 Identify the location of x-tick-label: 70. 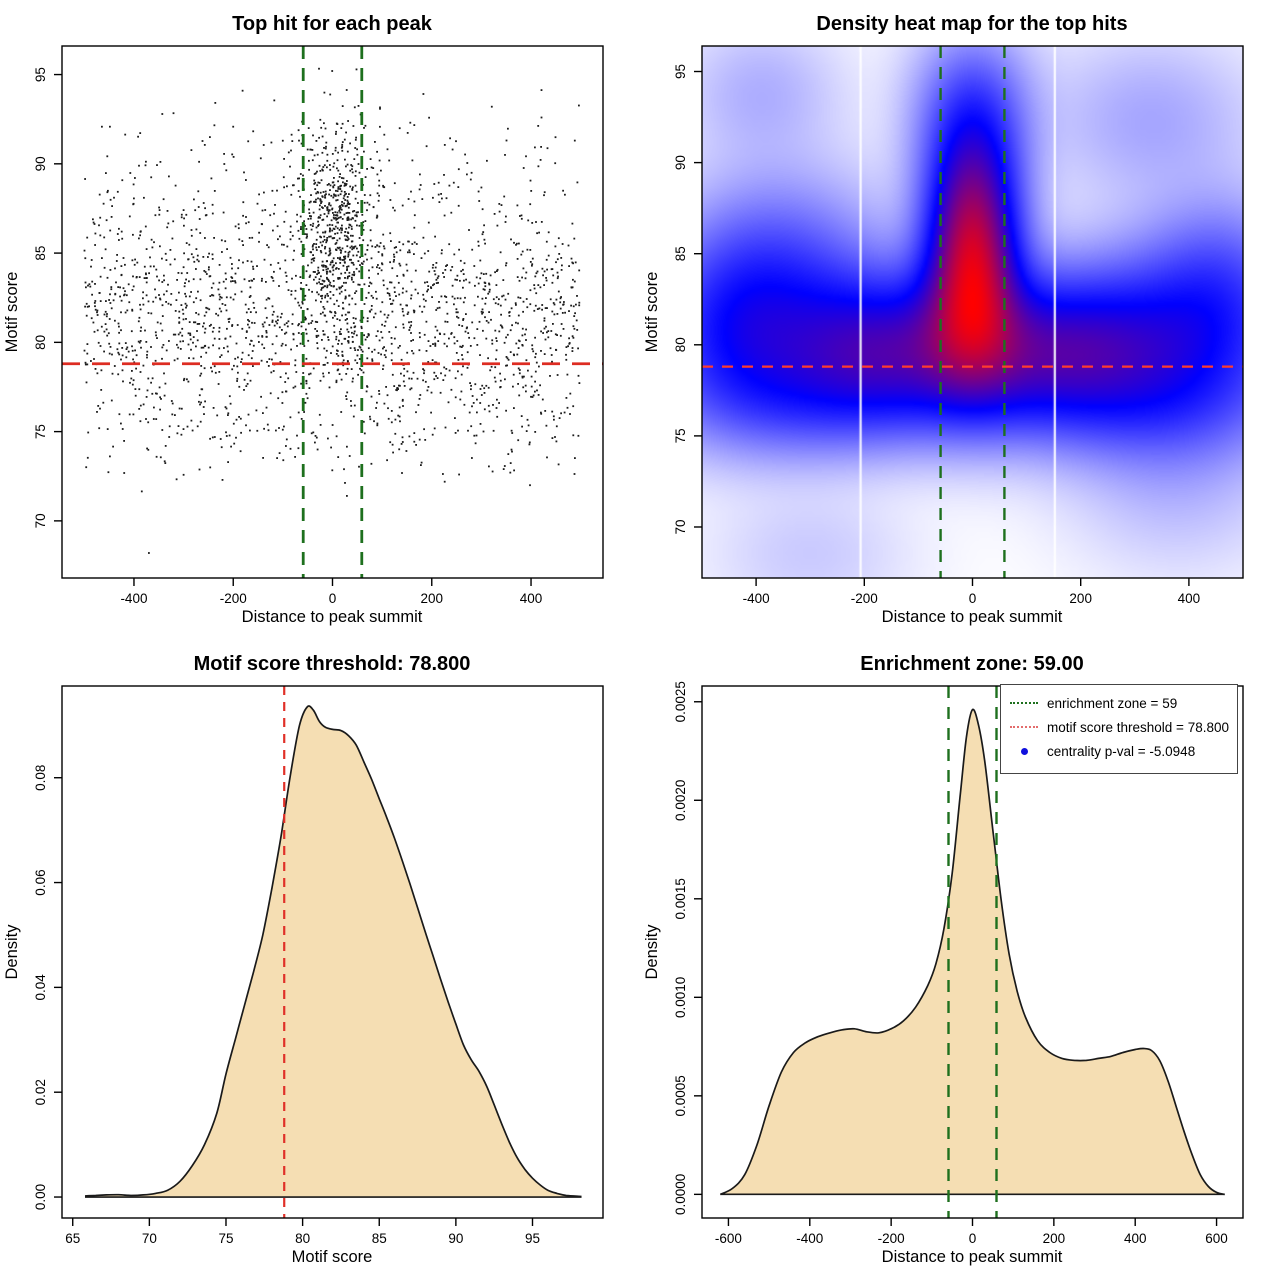
(149, 1238).